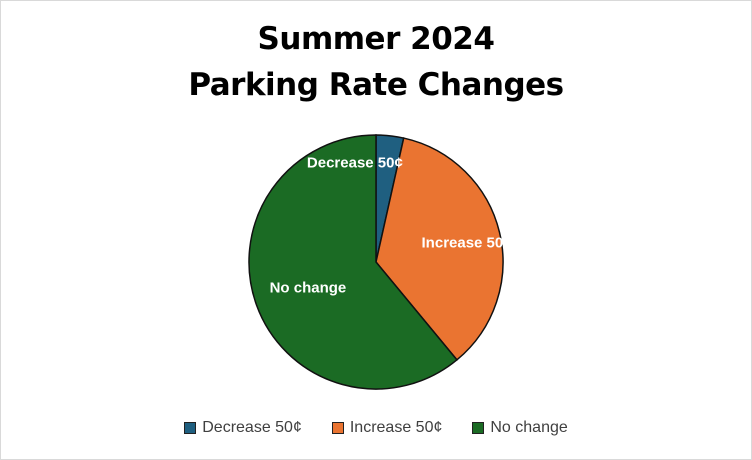  I want to click on legend-label-2: Increase 50¢, so click(396, 427).